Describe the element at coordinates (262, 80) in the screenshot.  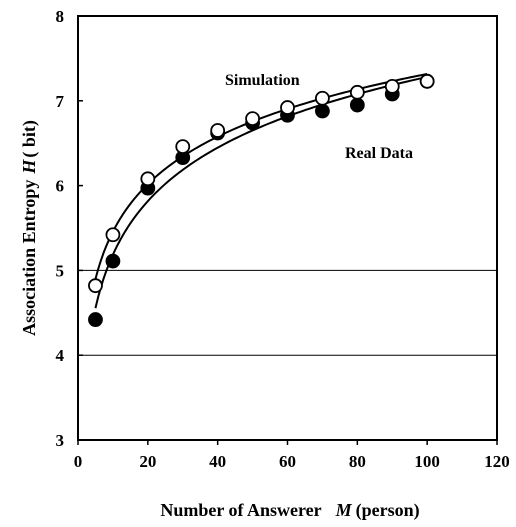
I see `series-label-simulation: Simulation` at that location.